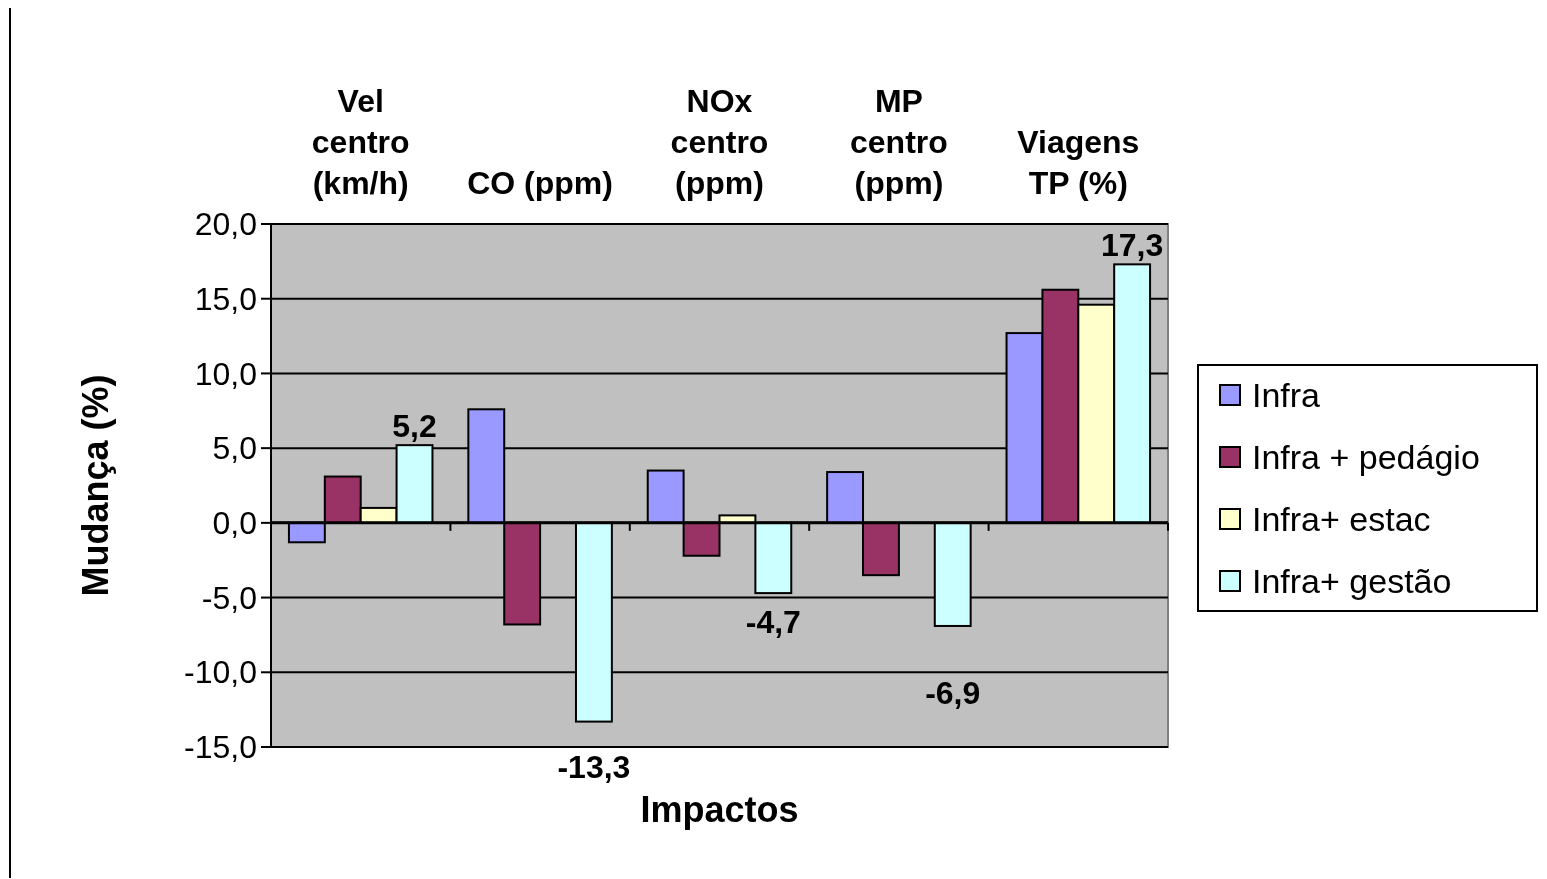 The height and width of the screenshot is (879, 1547). I want to click on legend-label: Infra, so click(1286, 394).